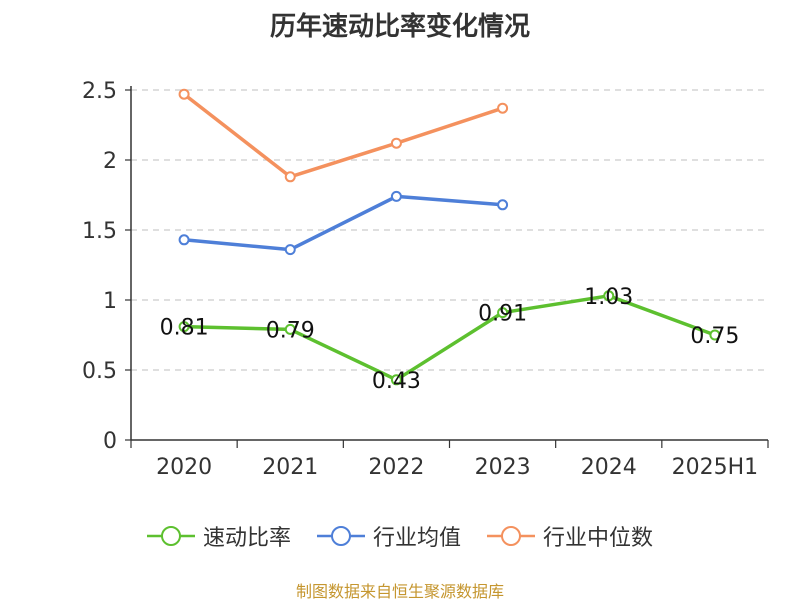  What do you see at coordinates (184, 467) in the screenshot?
I see `x-tick-label: 2020` at bounding box center [184, 467].